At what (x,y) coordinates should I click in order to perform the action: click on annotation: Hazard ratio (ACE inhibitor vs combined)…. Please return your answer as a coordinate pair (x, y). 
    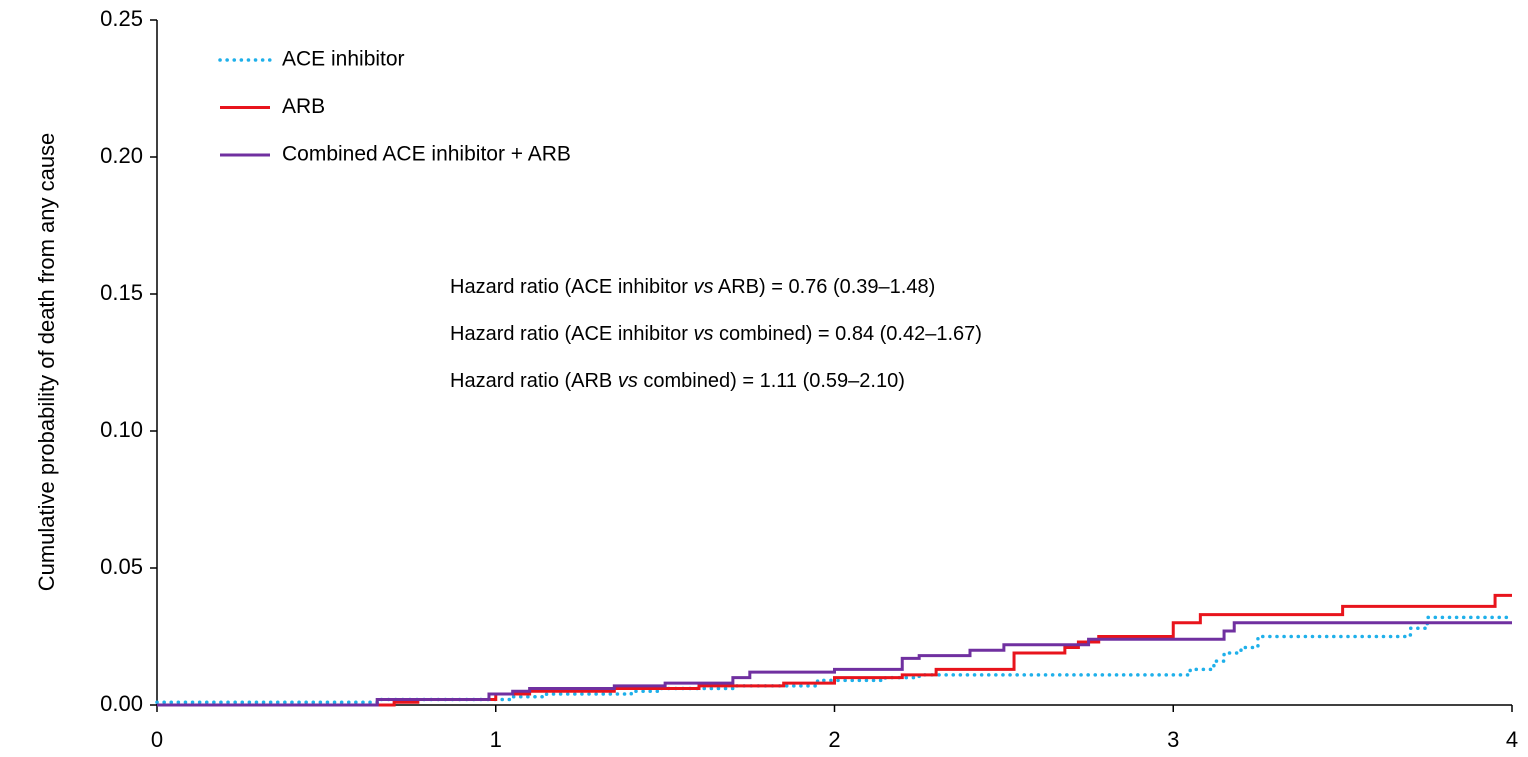
    Looking at the image, I should click on (716, 334).